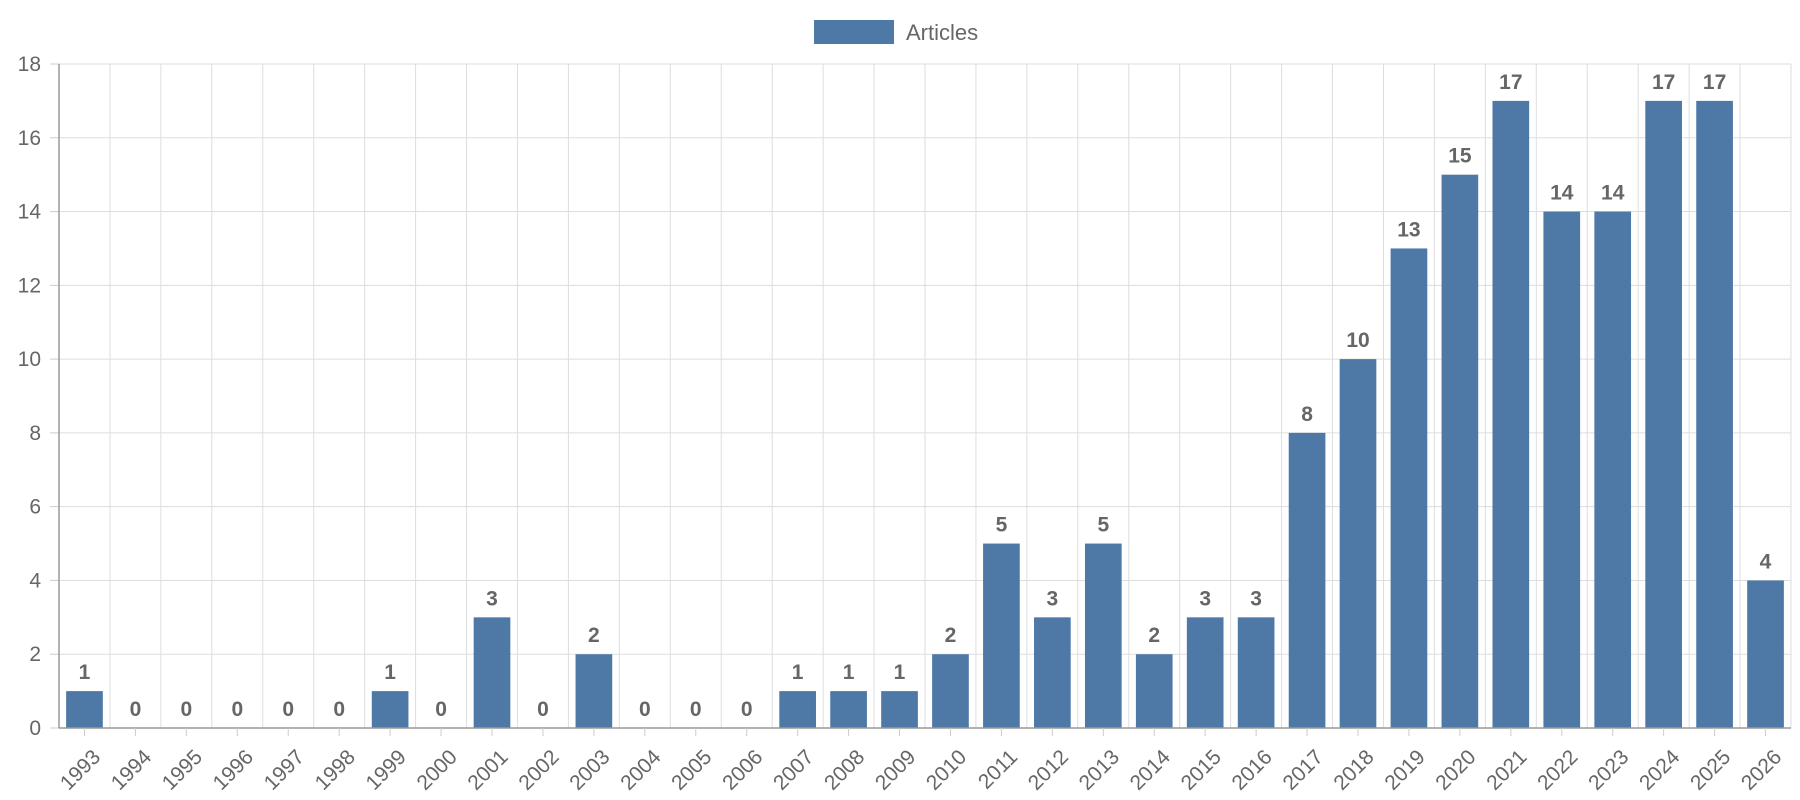  Describe the element at coordinates (1002, 525) in the screenshot. I see `data-label-2011: 5` at that location.